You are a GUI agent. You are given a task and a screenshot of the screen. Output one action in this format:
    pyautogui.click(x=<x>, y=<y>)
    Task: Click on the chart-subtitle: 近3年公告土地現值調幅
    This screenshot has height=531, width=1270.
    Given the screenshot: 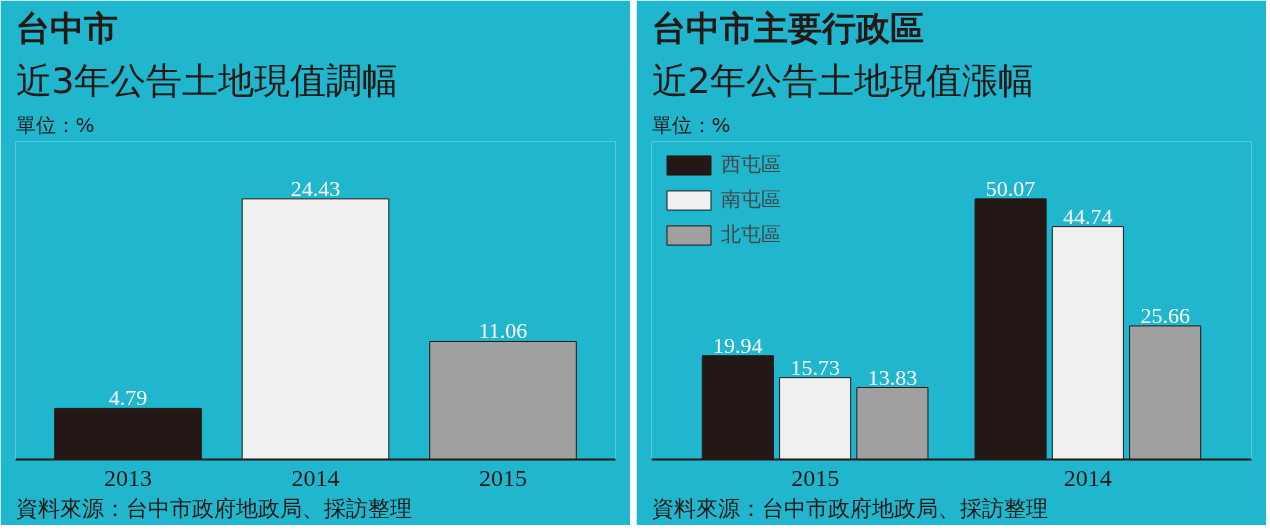 What is the action you would take?
    pyautogui.click(x=207, y=80)
    